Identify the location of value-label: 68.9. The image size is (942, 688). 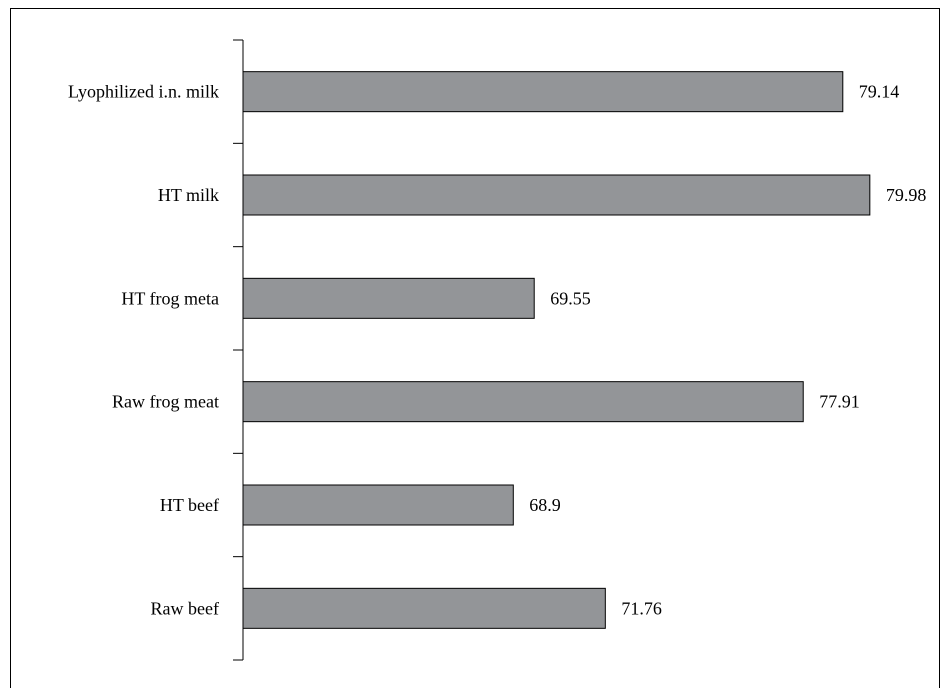
(545, 505).